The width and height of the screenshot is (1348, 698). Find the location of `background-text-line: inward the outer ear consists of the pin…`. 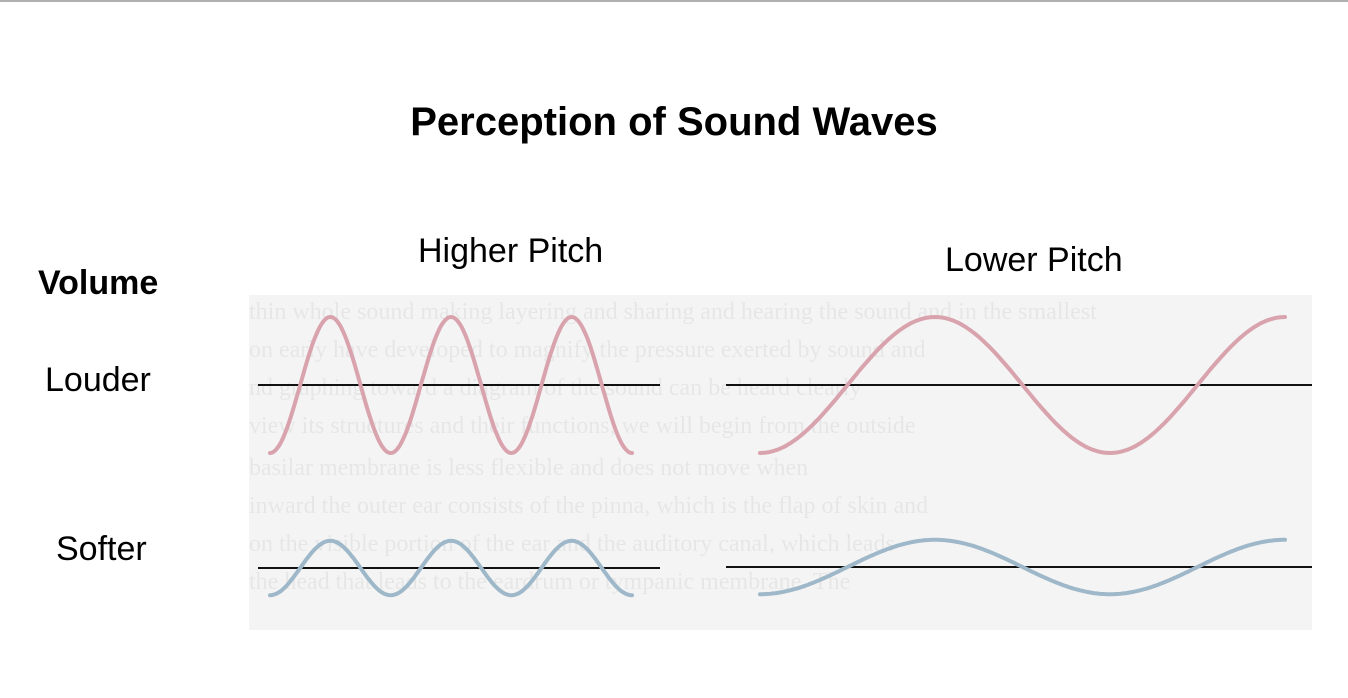

background-text-line: inward the outer ear consists of the pin… is located at coordinates (589, 506).